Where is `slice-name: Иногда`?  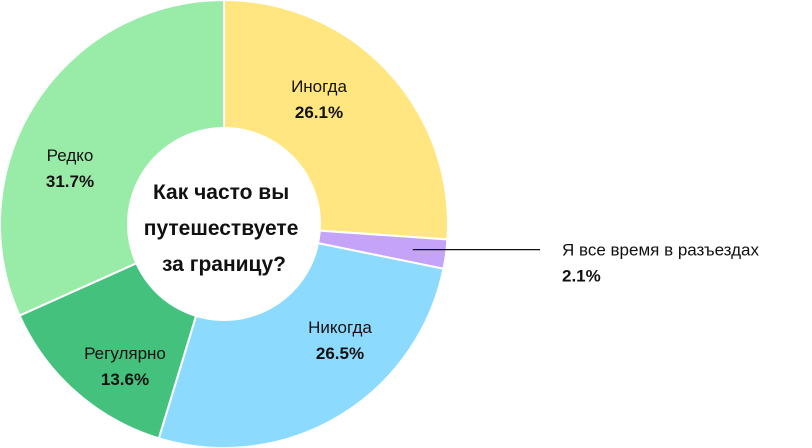
slice-name: Иногда is located at coordinates (319, 86).